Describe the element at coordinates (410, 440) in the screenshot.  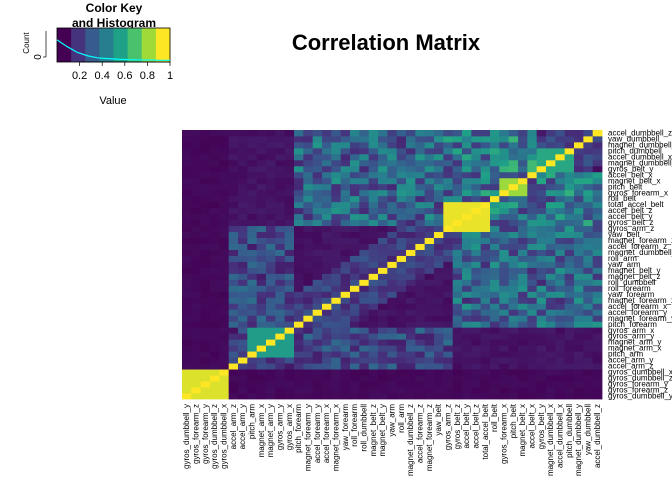
I see `column-label: magnet_dumbbell_z` at that location.